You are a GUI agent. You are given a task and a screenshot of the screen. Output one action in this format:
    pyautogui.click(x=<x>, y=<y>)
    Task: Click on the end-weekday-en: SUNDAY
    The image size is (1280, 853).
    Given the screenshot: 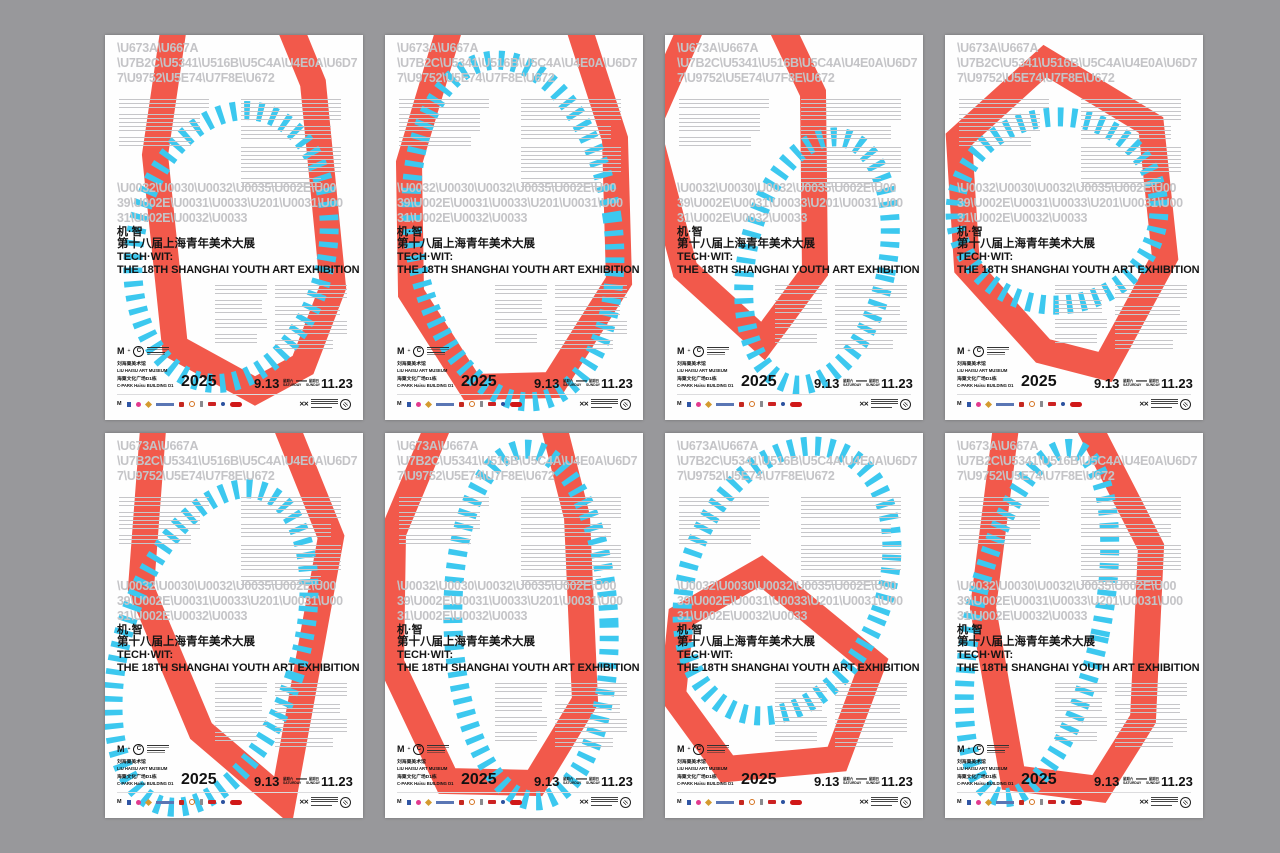 What is the action you would take?
    pyautogui.click(x=593, y=384)
    